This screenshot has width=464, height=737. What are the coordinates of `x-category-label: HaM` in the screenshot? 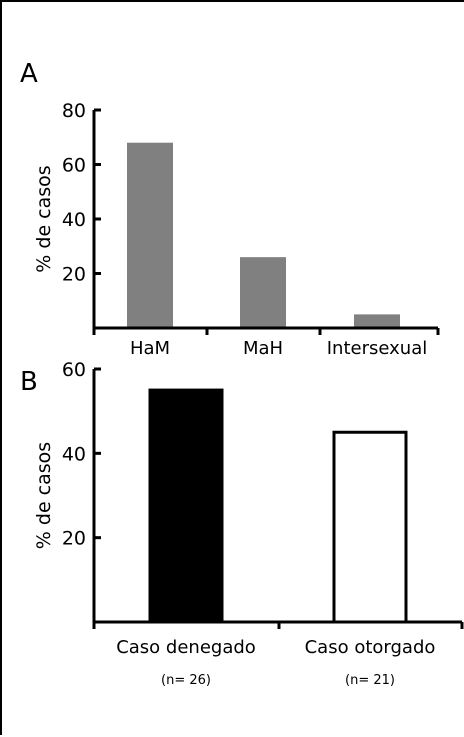 It's located at (150, 348).